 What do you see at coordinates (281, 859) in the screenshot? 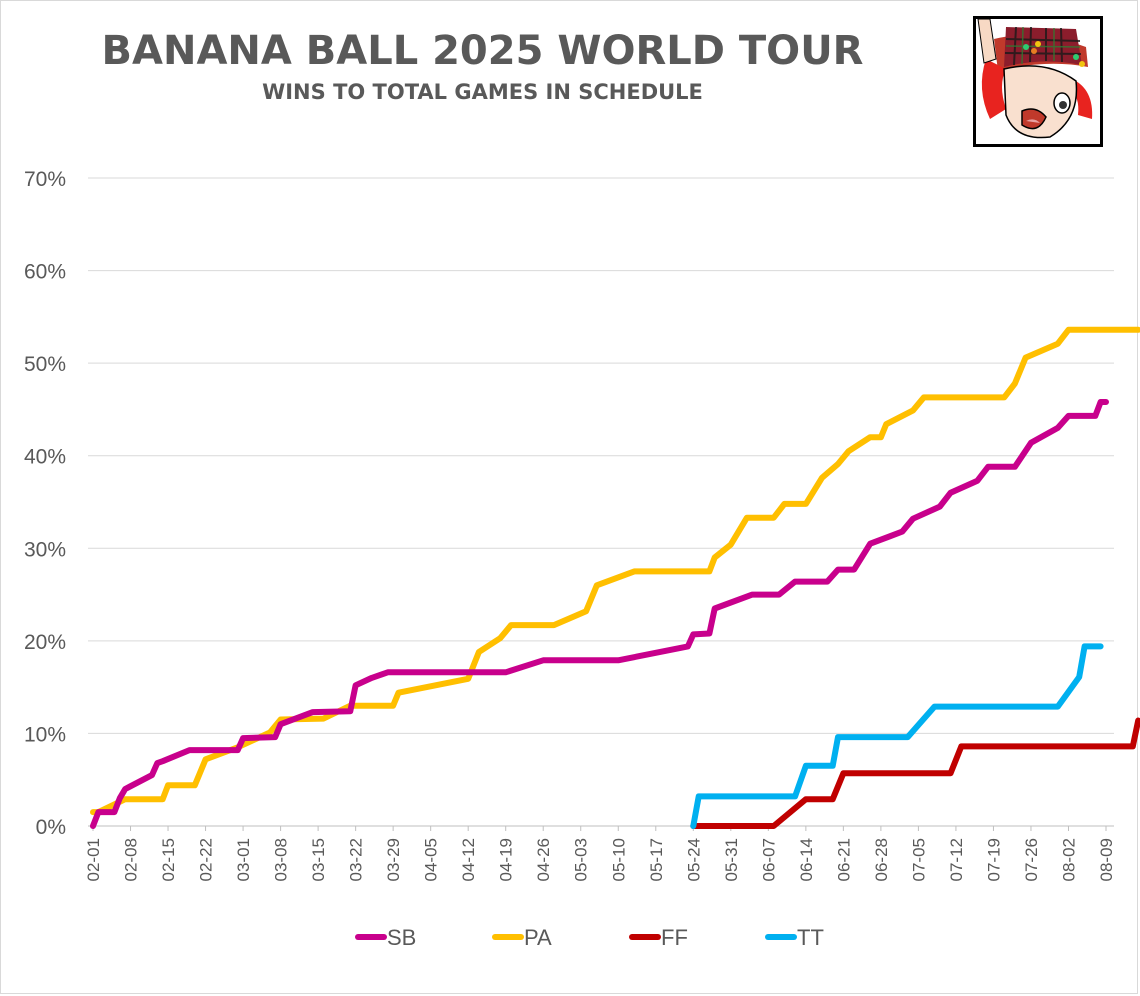
I see `x-tick-label: 03-08` at bounding box center [281, 859].